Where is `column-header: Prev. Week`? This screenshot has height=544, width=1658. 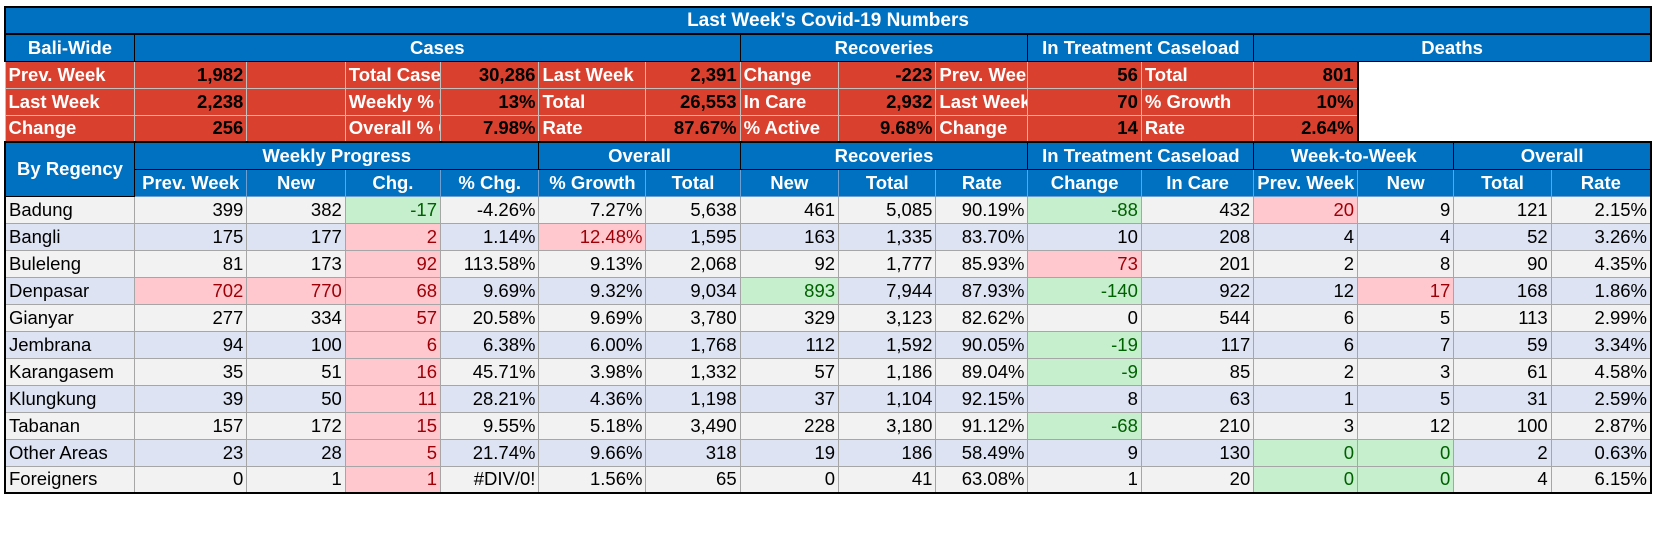 column-header: Prev. Week is located at coordinates (1306, 182).